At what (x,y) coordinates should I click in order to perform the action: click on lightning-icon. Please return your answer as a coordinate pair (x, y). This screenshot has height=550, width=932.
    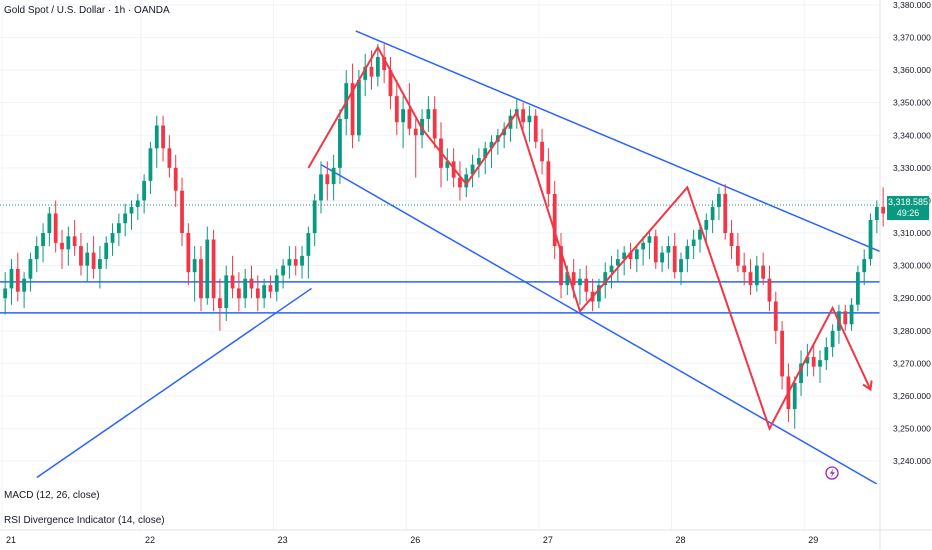
    Looking at the image, I should click on (832, 473).